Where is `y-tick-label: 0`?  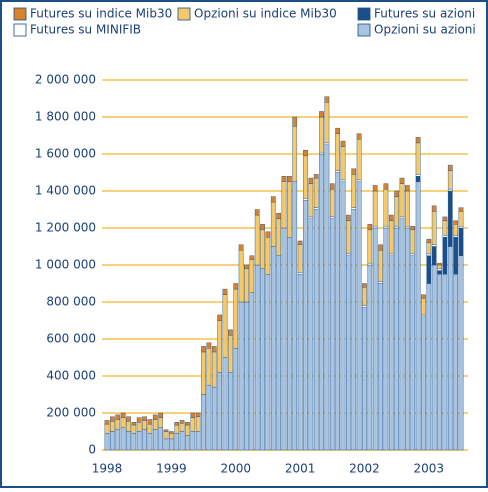 y-tick-label: 0 is located at coordinates (92, 450).